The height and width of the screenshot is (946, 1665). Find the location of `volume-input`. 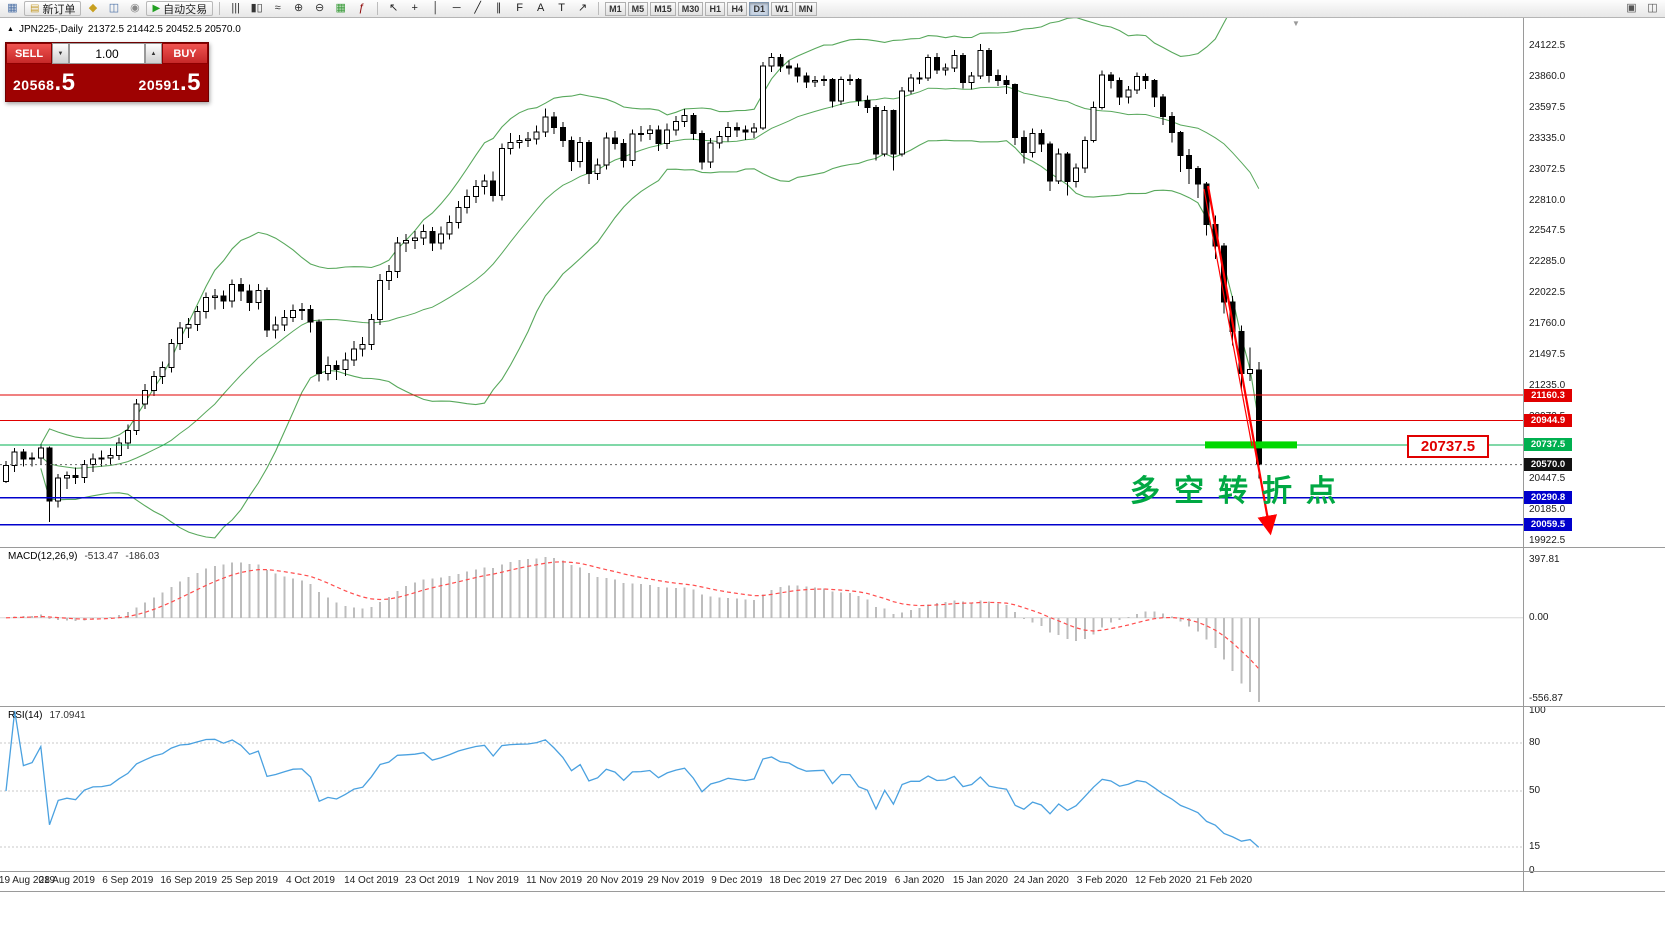

volume-input is located at coordinates (107, 53).